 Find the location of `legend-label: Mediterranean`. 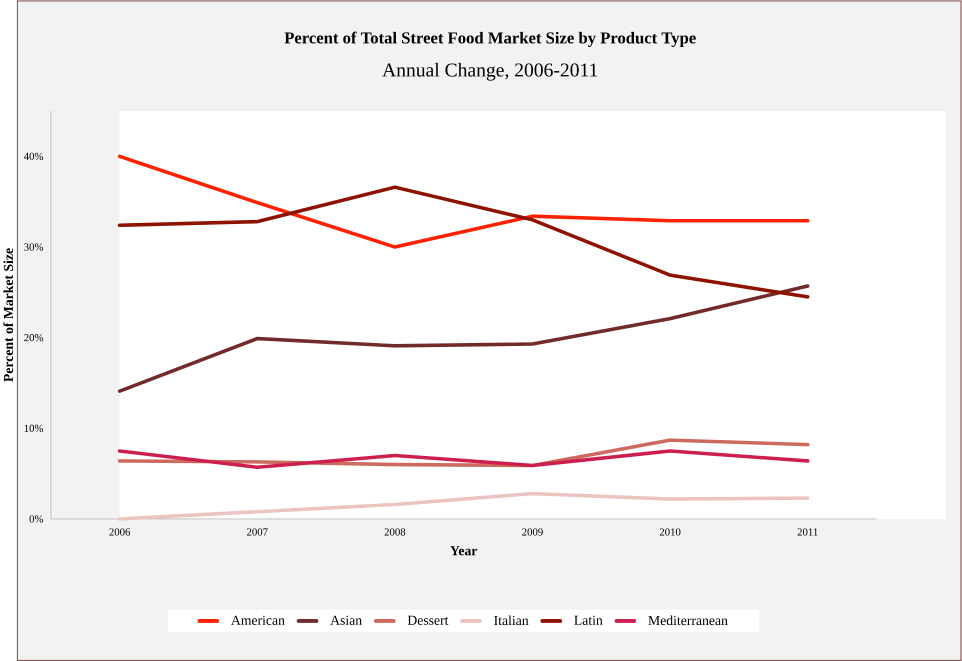

legend-label: Mediterranean is located at coordinates (688, 620).